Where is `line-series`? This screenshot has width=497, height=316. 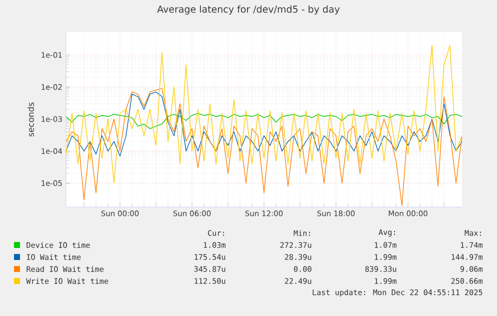 line-series is located at coordinates (264, 121).